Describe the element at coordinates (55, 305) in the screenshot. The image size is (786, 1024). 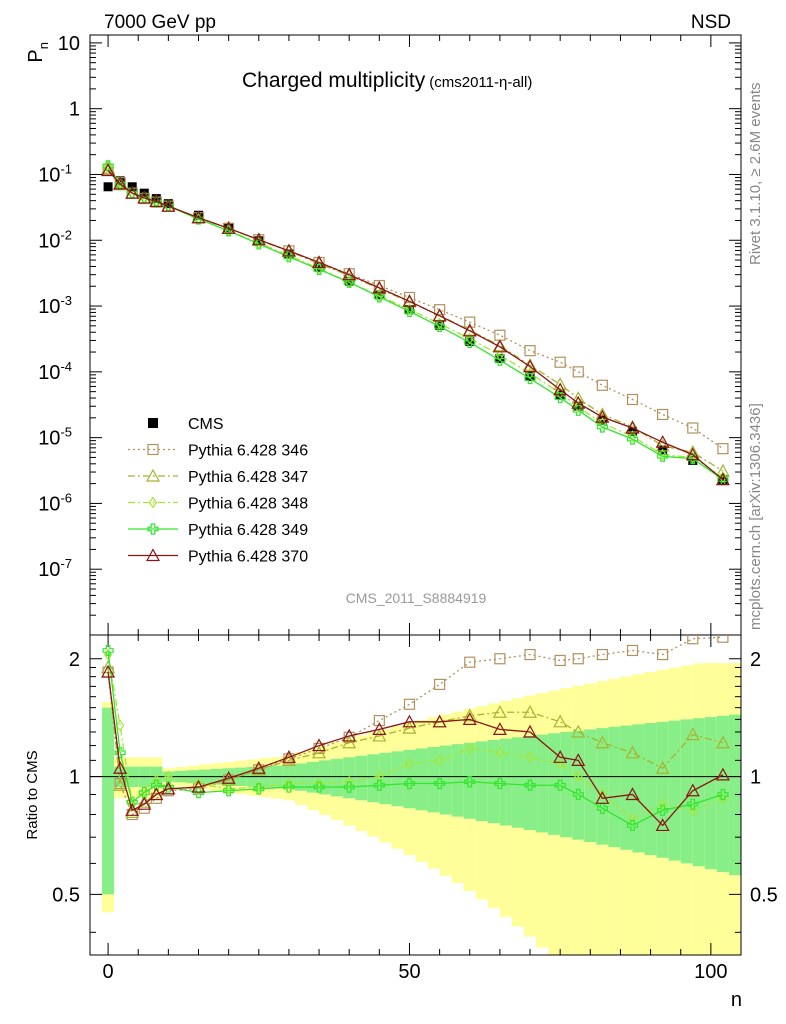
I see `y-tick-label: 10⁻³` at that location.